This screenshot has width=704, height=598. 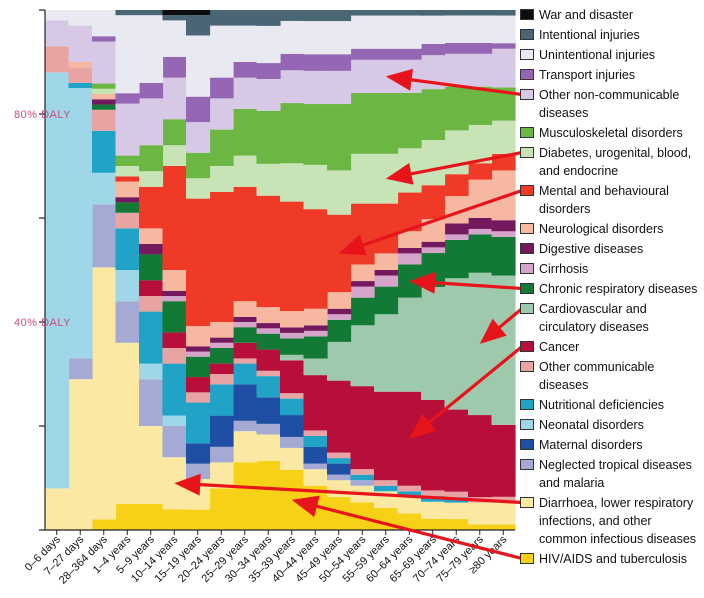 What do you see at coordinates (611, 133) in the screenshot?
I see `legend-label: Musculoskeletal disorders` at bounding box center [611, 133].